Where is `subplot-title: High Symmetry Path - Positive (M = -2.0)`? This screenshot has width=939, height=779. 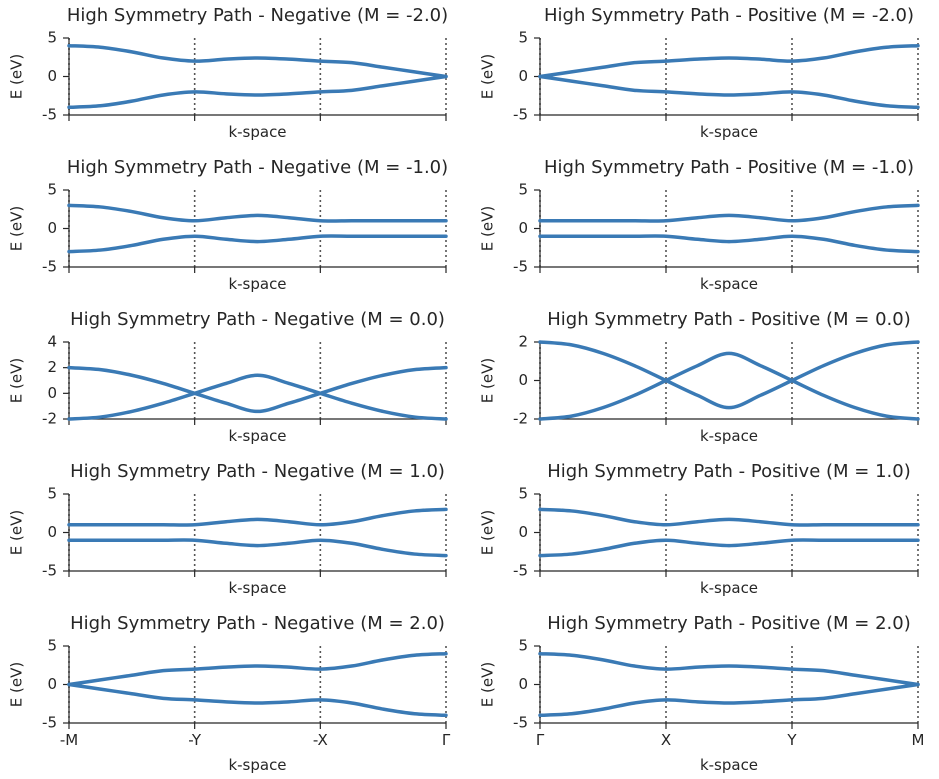
subplot-title: High Symmetry Path - Positive (M = -2.0) is located at coordinates (729, 15).